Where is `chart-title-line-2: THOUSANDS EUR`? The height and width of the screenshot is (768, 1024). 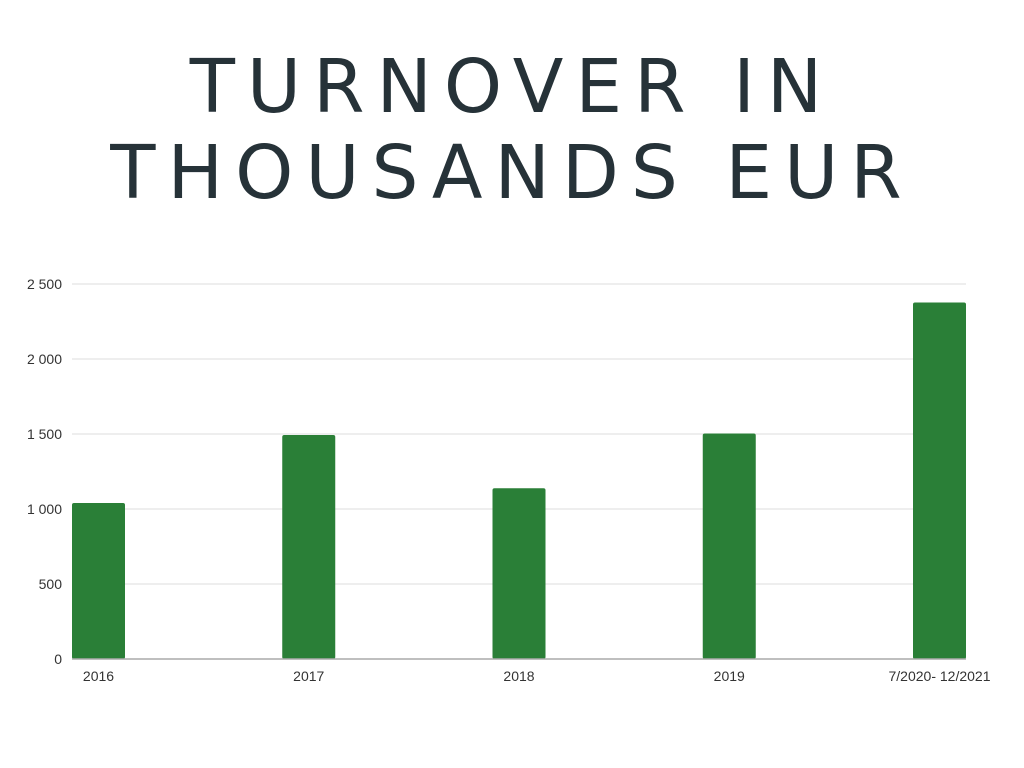
chart-title-line-2: THOUSANDS EUR is located at coordinates (512, 173).